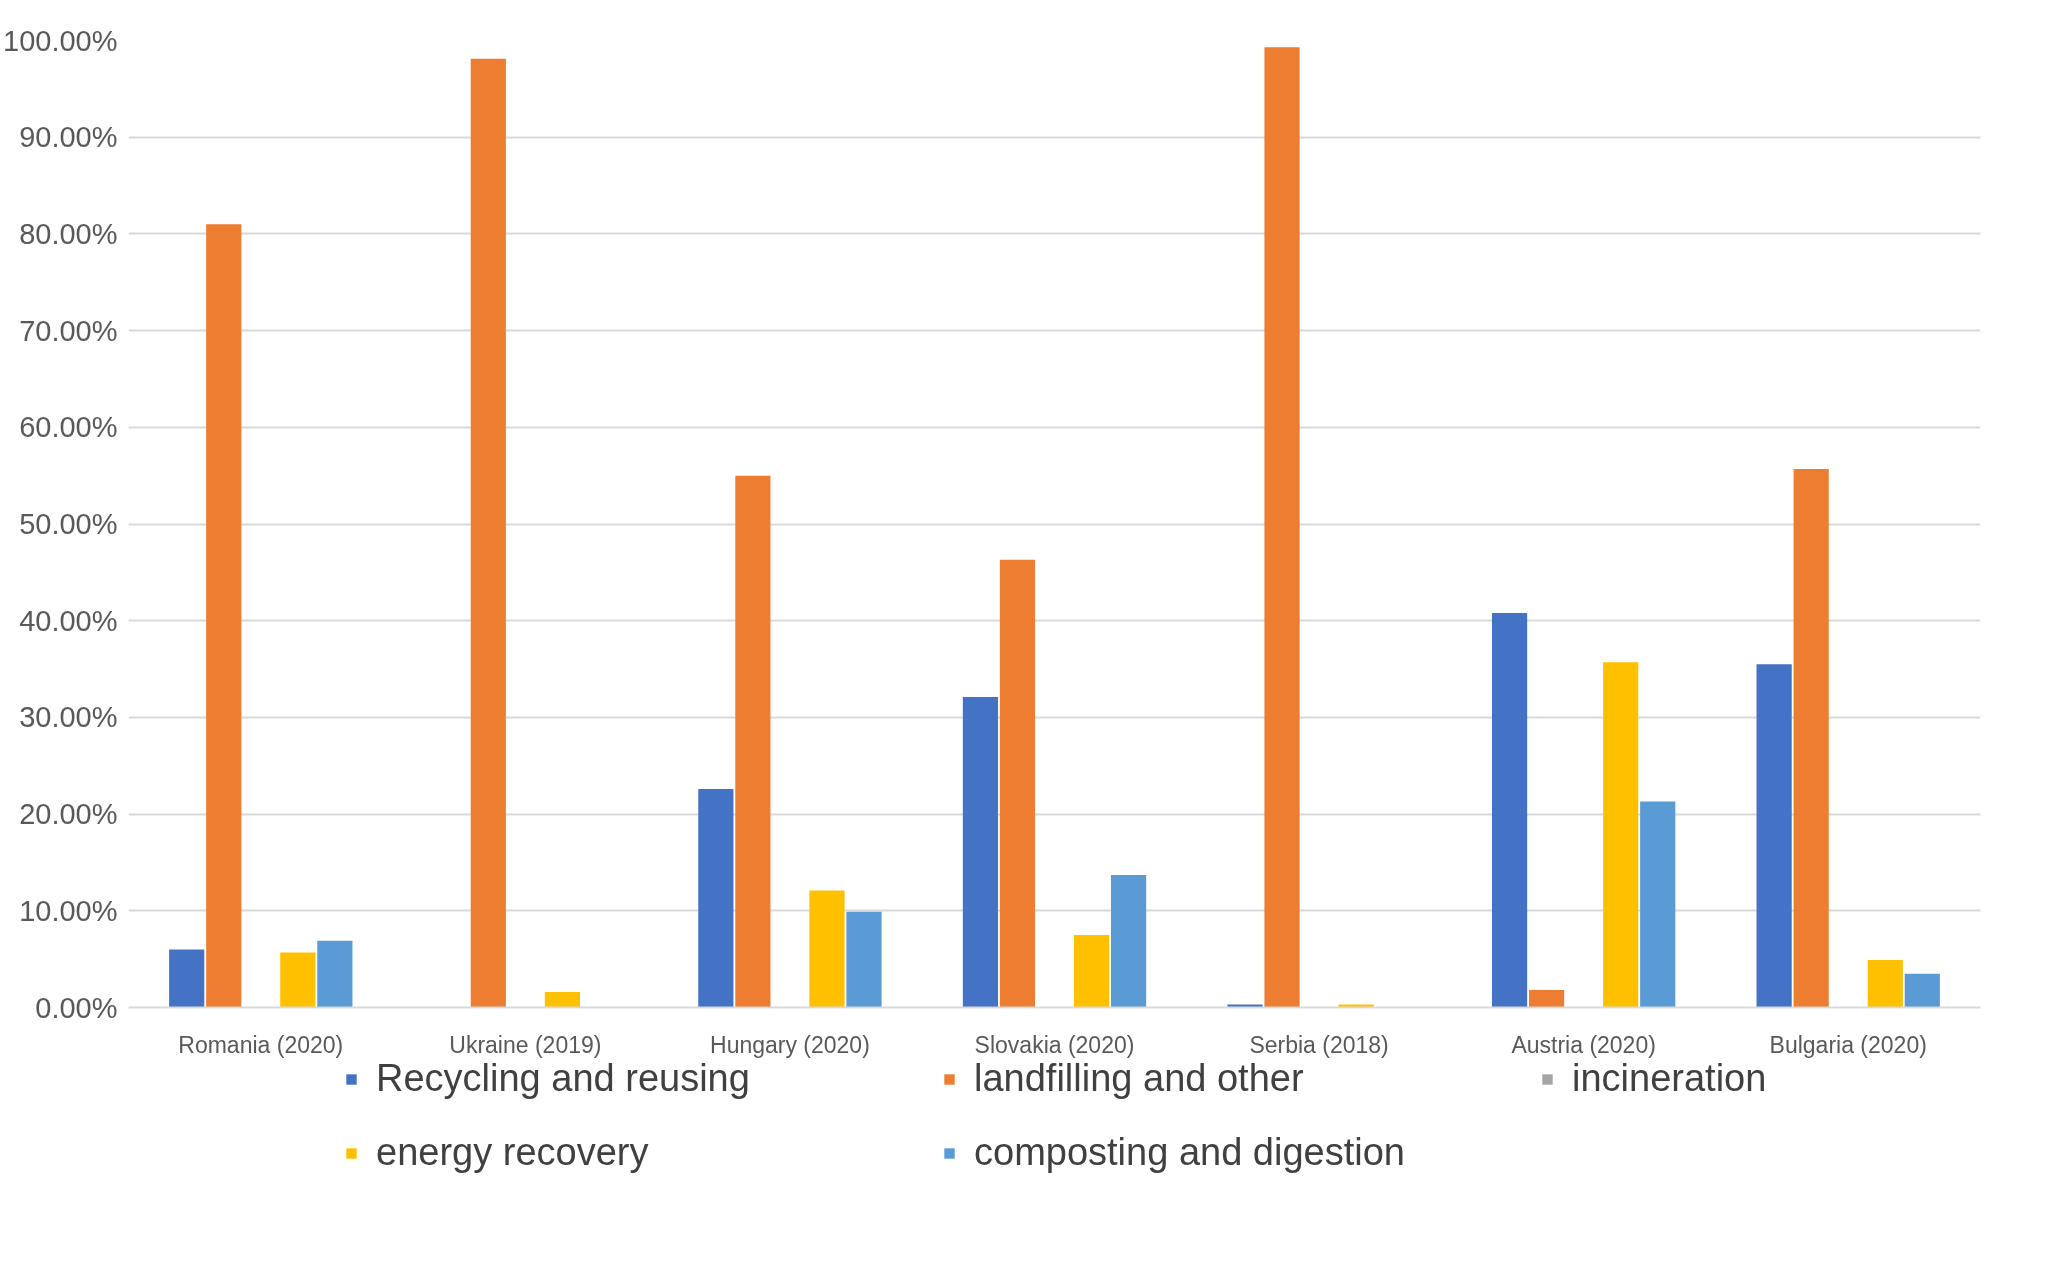 The image size is (2055, 1275). Describe the element at coordinates (1670, 1079) in the screenshot. I see `legend-label: incineration` at that location.